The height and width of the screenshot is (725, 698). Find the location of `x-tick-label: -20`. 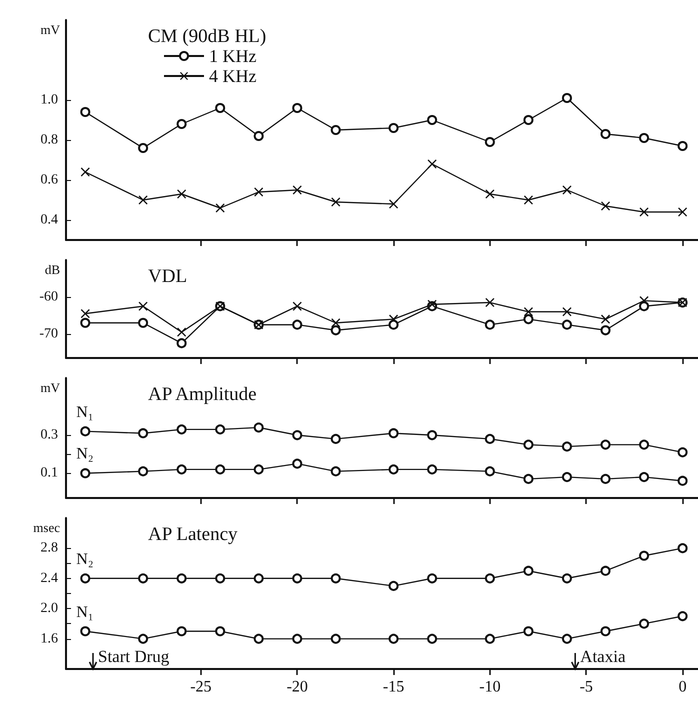

x-tick-label: -20 is located at coordinates (297, 687).